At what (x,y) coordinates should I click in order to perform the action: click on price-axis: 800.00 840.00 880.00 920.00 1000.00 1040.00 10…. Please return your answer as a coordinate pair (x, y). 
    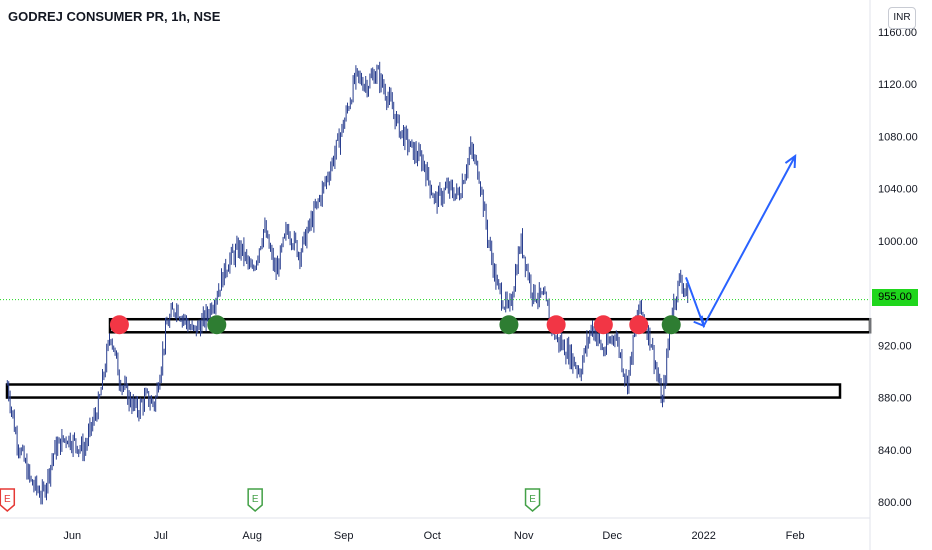
    Looking at the image, I should click on (898, 268).